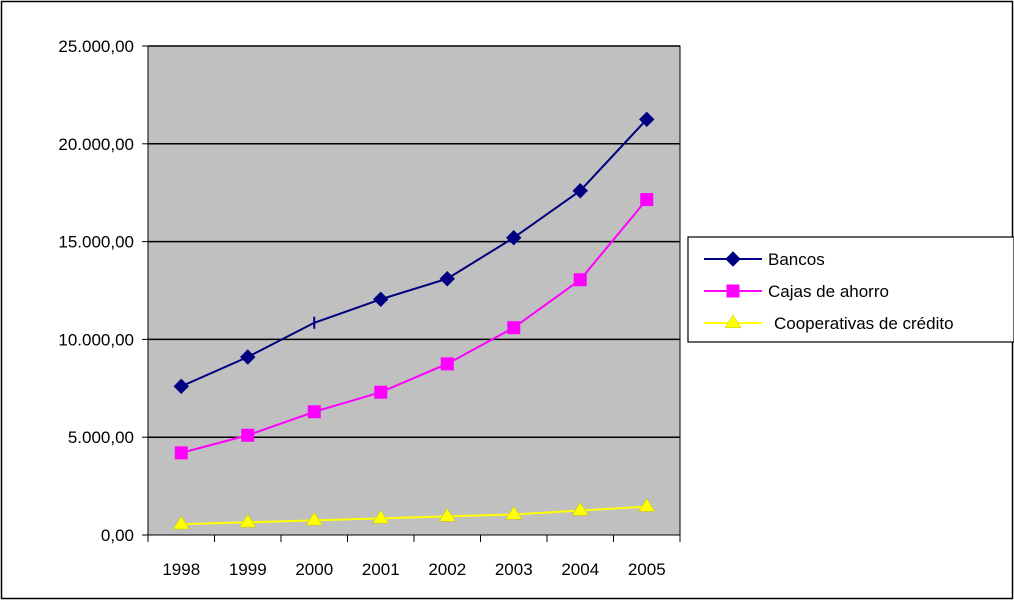  Describe the element at coordinates (796, 259) in the screenshot. I see `legend-label: Bancos` at that location.